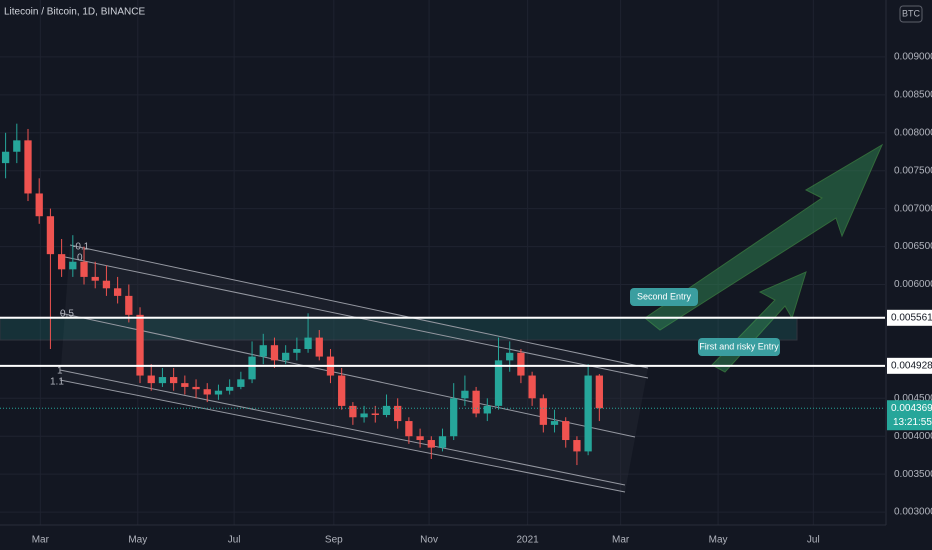 Image resolution: width=932 pixels, height=550 pixels. What do you see at coordinates (913, 512) in the screenshot?
I see `y-tick-label: 0.003000` at bounding box center [913, 512].